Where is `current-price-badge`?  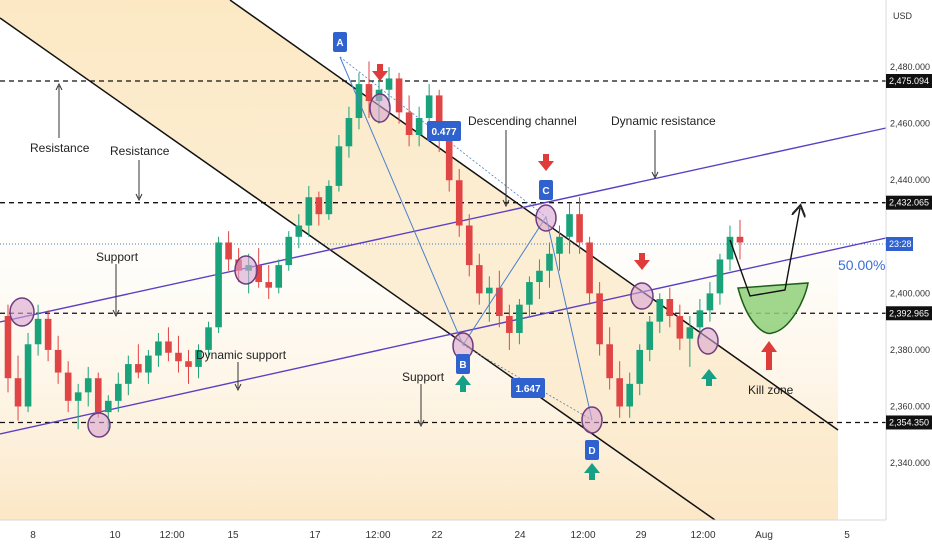 current-price-badge is located at coordinates (899, 244).